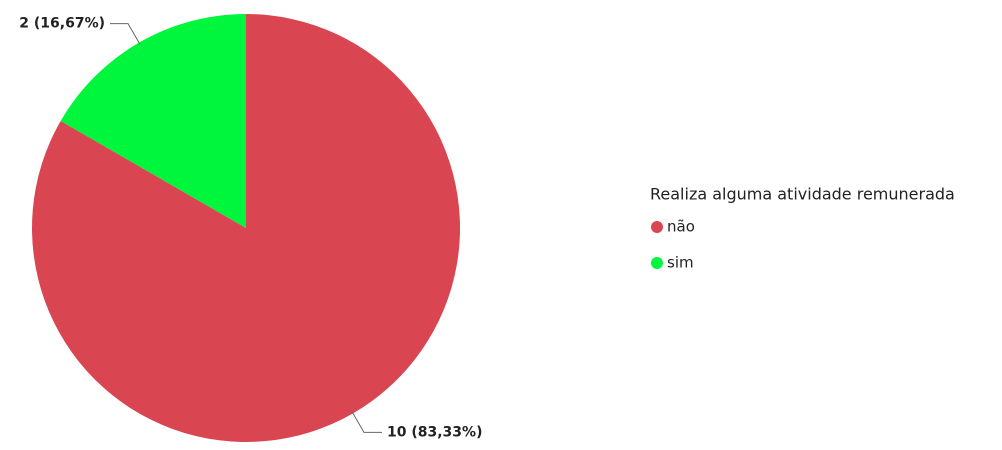 This screenshot has height=450, width=1002. Describe the element at coordinates (680, 263) in the screenshot. I see `legend-label: sim` at that location.